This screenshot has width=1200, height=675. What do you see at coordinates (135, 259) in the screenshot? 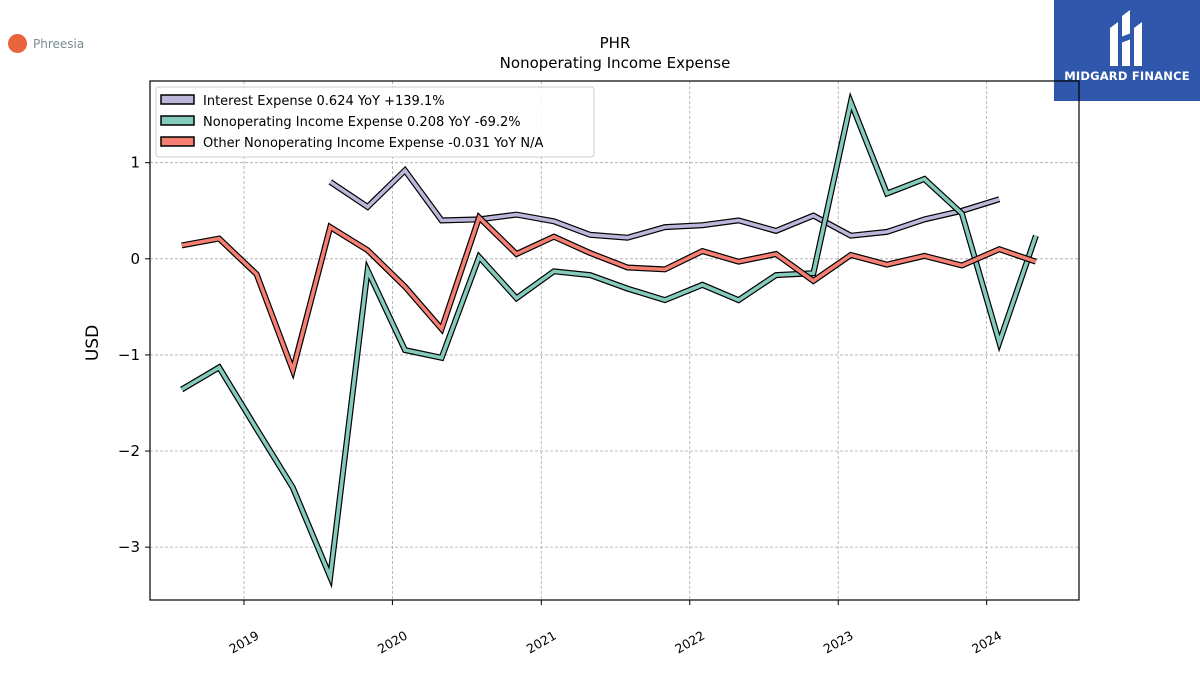
I see `y-tick-label: 0` at bounding box center [135, 259].